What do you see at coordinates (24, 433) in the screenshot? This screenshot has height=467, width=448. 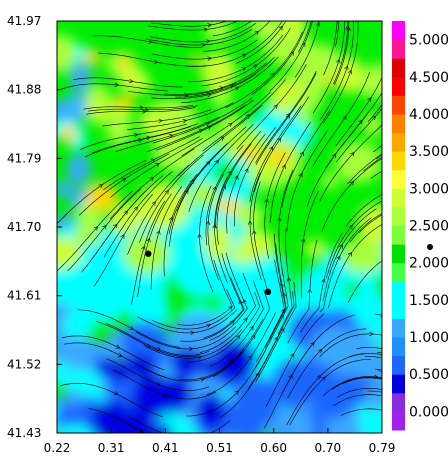 I see `y-tick-label: 41.43` at bounding box center [24, 433].